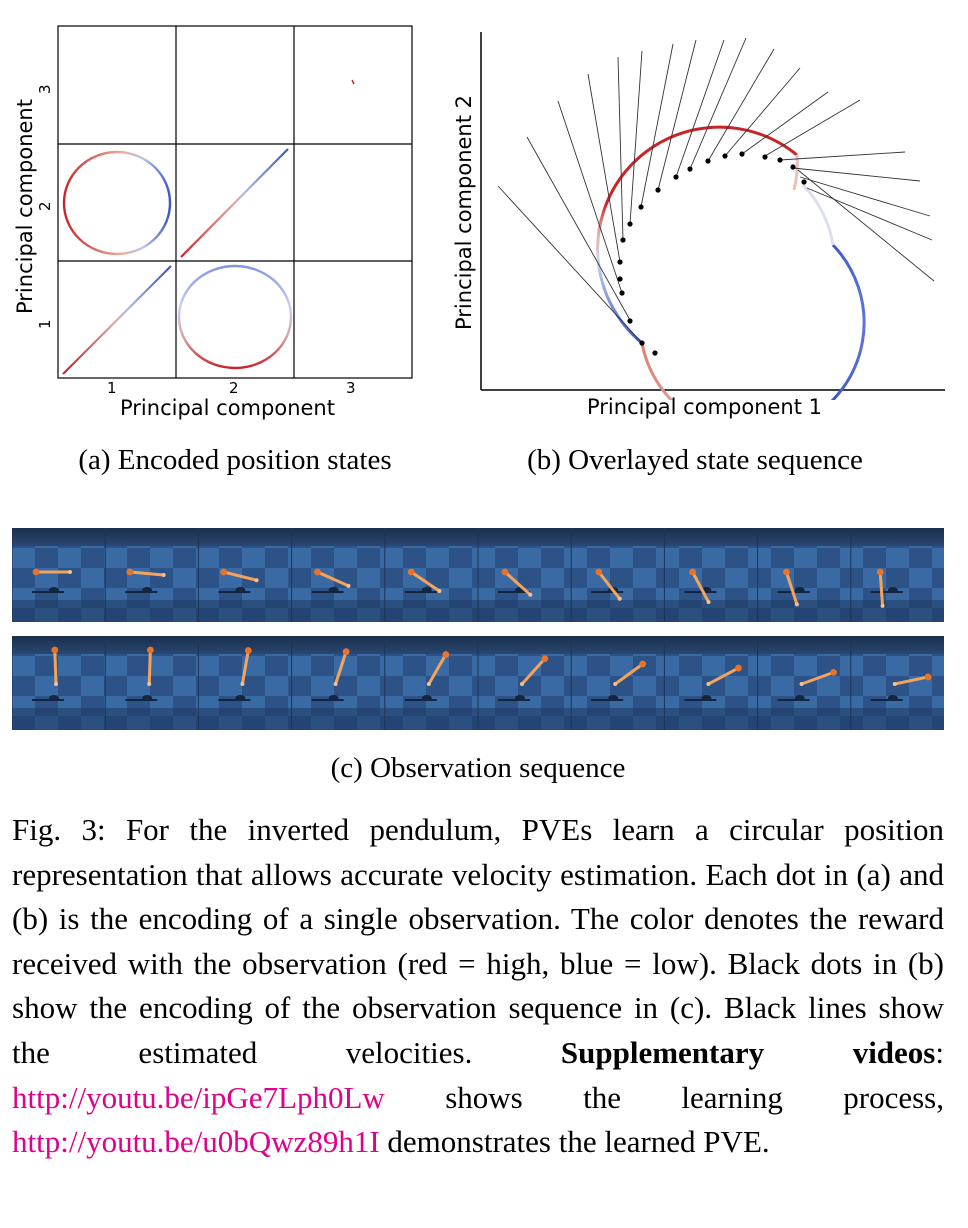 This screenshot has width=968, height=1228. What do you see at coordinates (748, 1052) in the screenshot?
I see `caption-bold-label: Supplementary videos` at bounding box center [748, 1052].